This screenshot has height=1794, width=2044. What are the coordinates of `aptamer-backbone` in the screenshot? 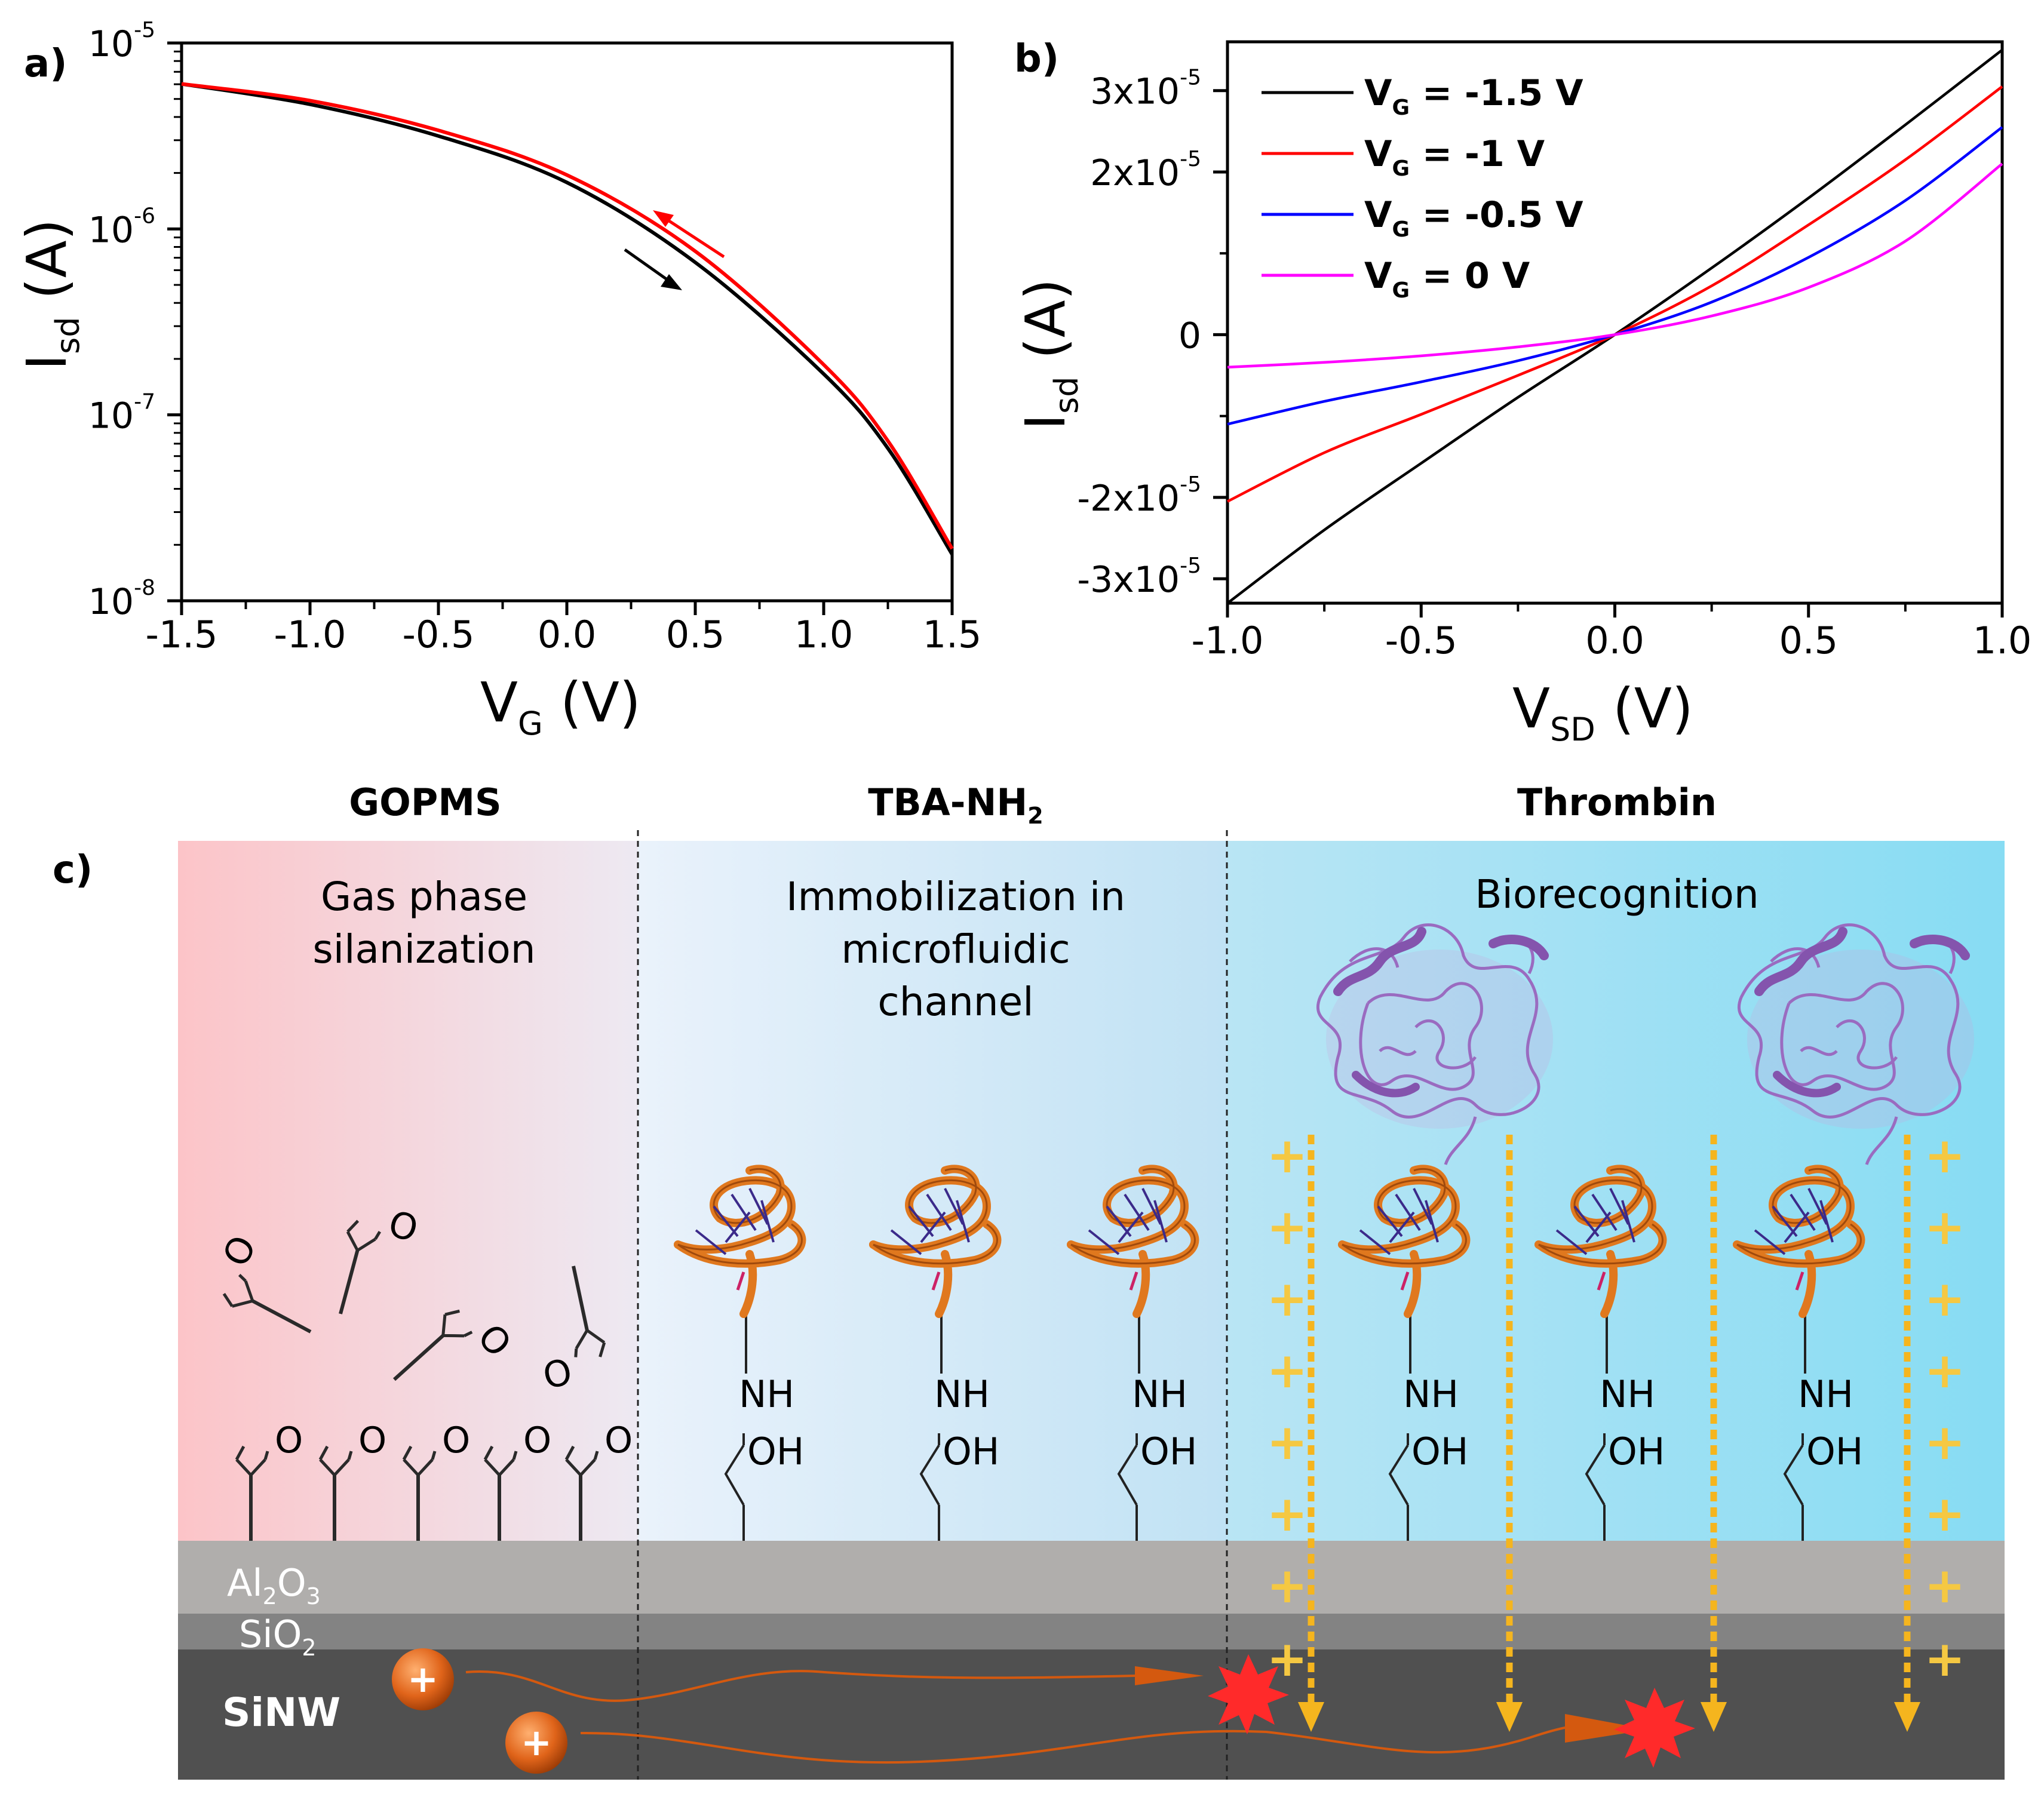 It's located at (1413, 1284).